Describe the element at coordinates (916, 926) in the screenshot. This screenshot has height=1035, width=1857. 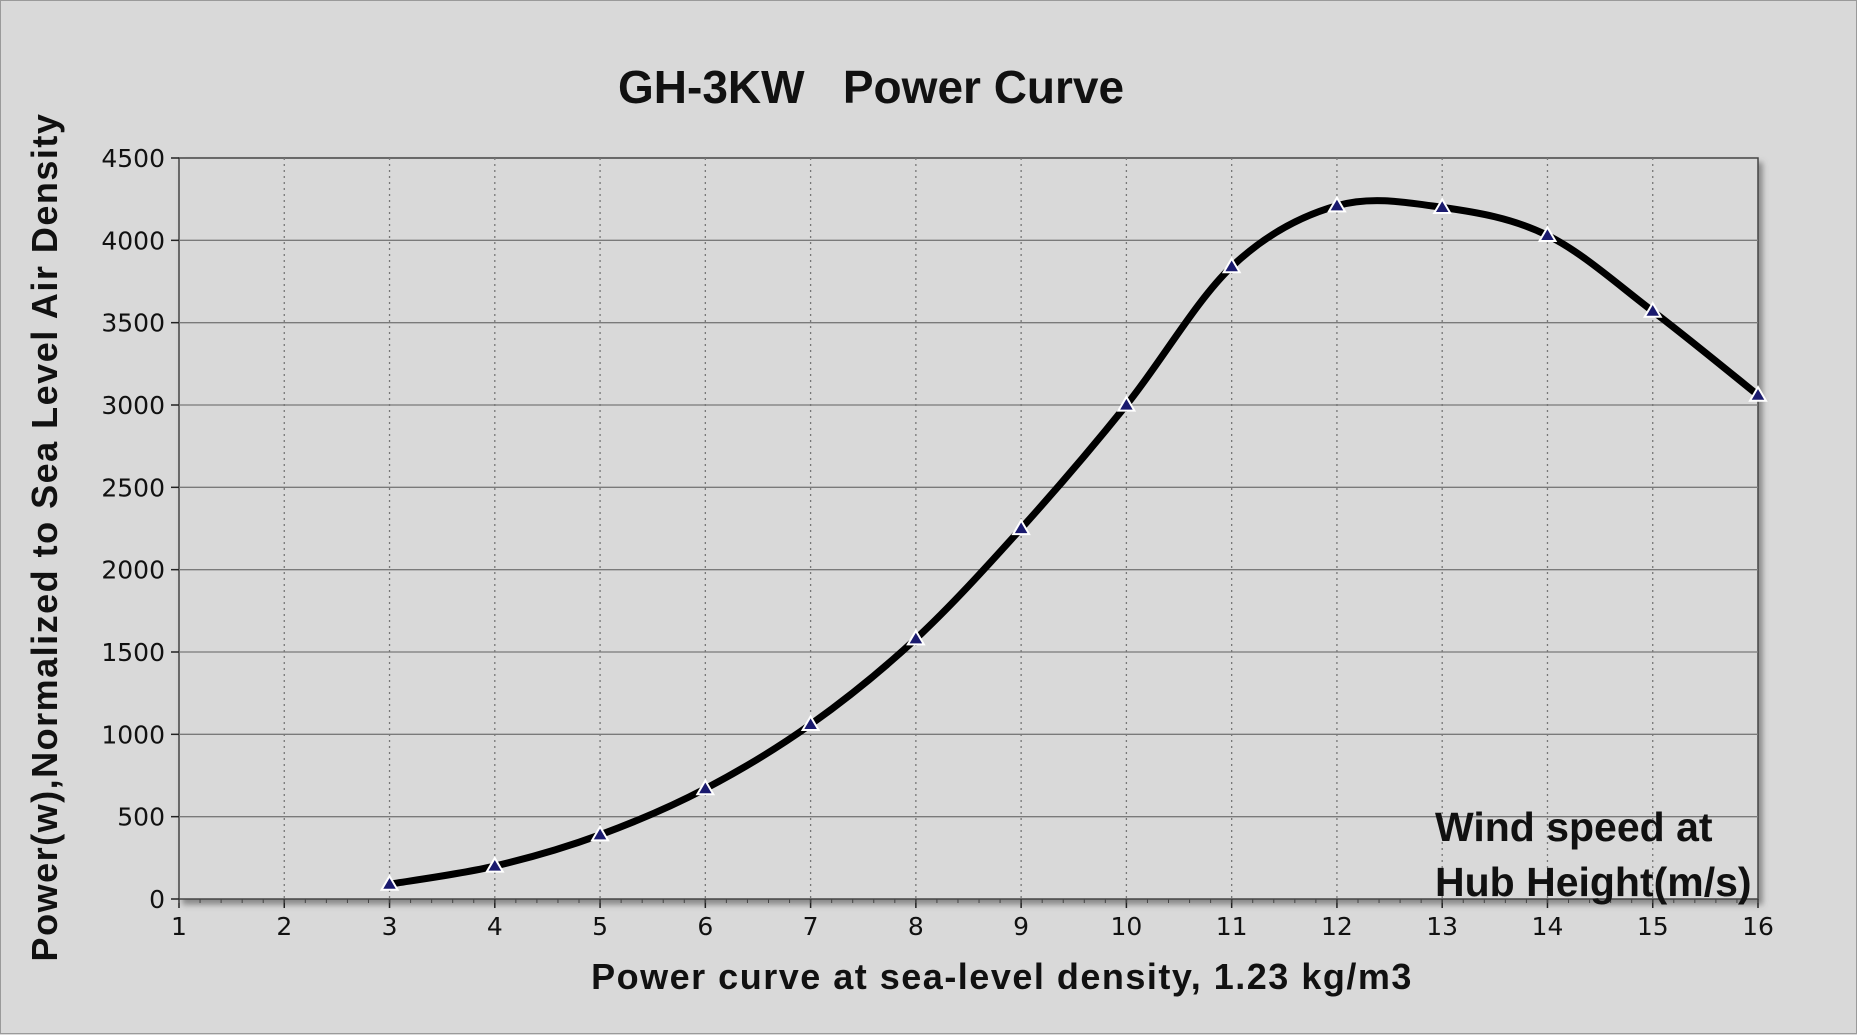
I see `x-tick-label-7: 8` at that location.